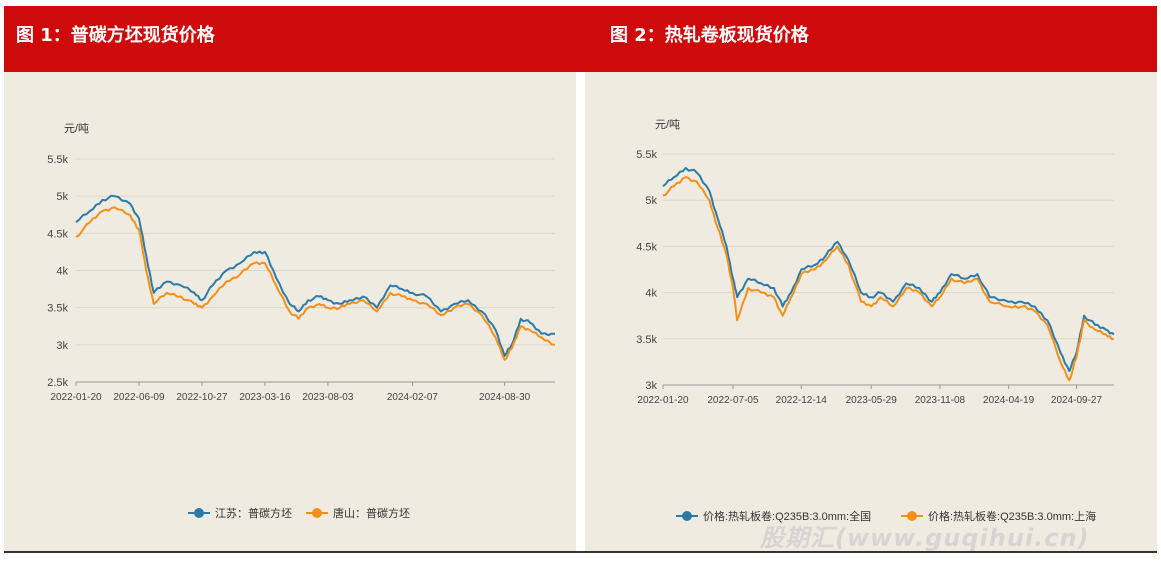  Describe the element at coordinates (1012, 516) in the screenshot. I see `legend-label: 价格:热轧板卷:Q235B:3.0mm:上海` at that location.